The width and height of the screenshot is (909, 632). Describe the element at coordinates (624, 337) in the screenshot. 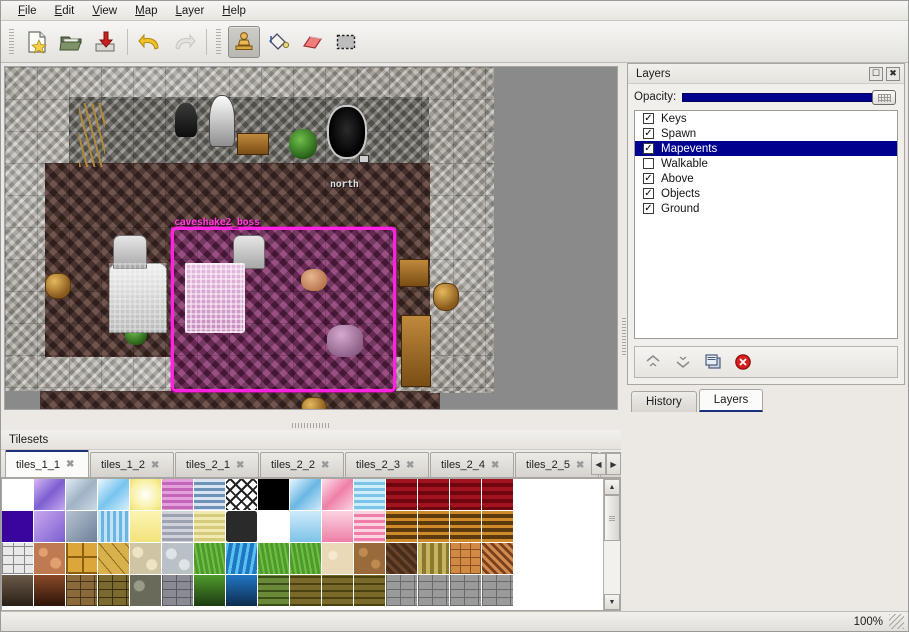

I see `main-vertical-splitter` at that location.